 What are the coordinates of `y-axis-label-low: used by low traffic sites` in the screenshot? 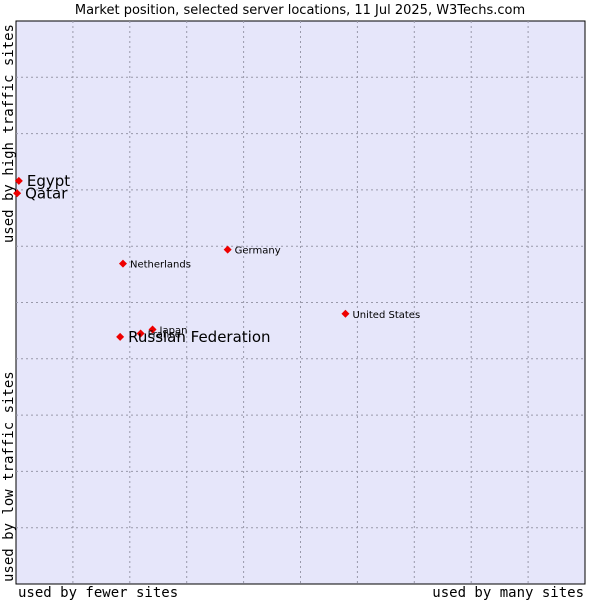 It's located at (9, 476).